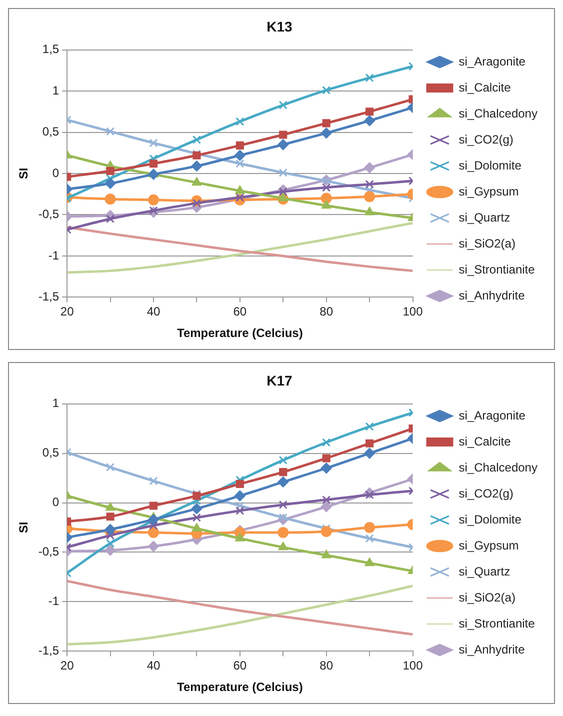 This screenshot has height=716, width=563. I want to click on chart-title: K17, so click(279, 380).